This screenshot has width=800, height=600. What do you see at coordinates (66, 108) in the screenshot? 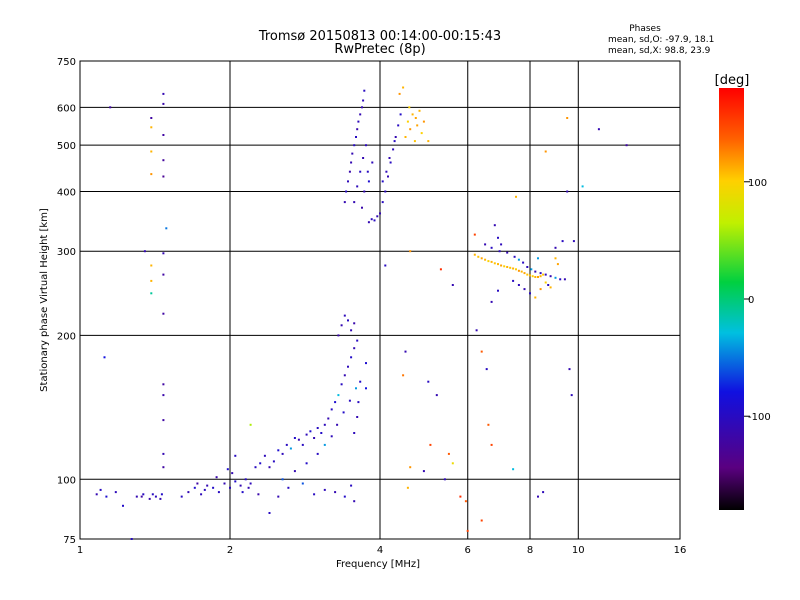
I see `y-tick-label: 600` at bounding box center [66, 108].